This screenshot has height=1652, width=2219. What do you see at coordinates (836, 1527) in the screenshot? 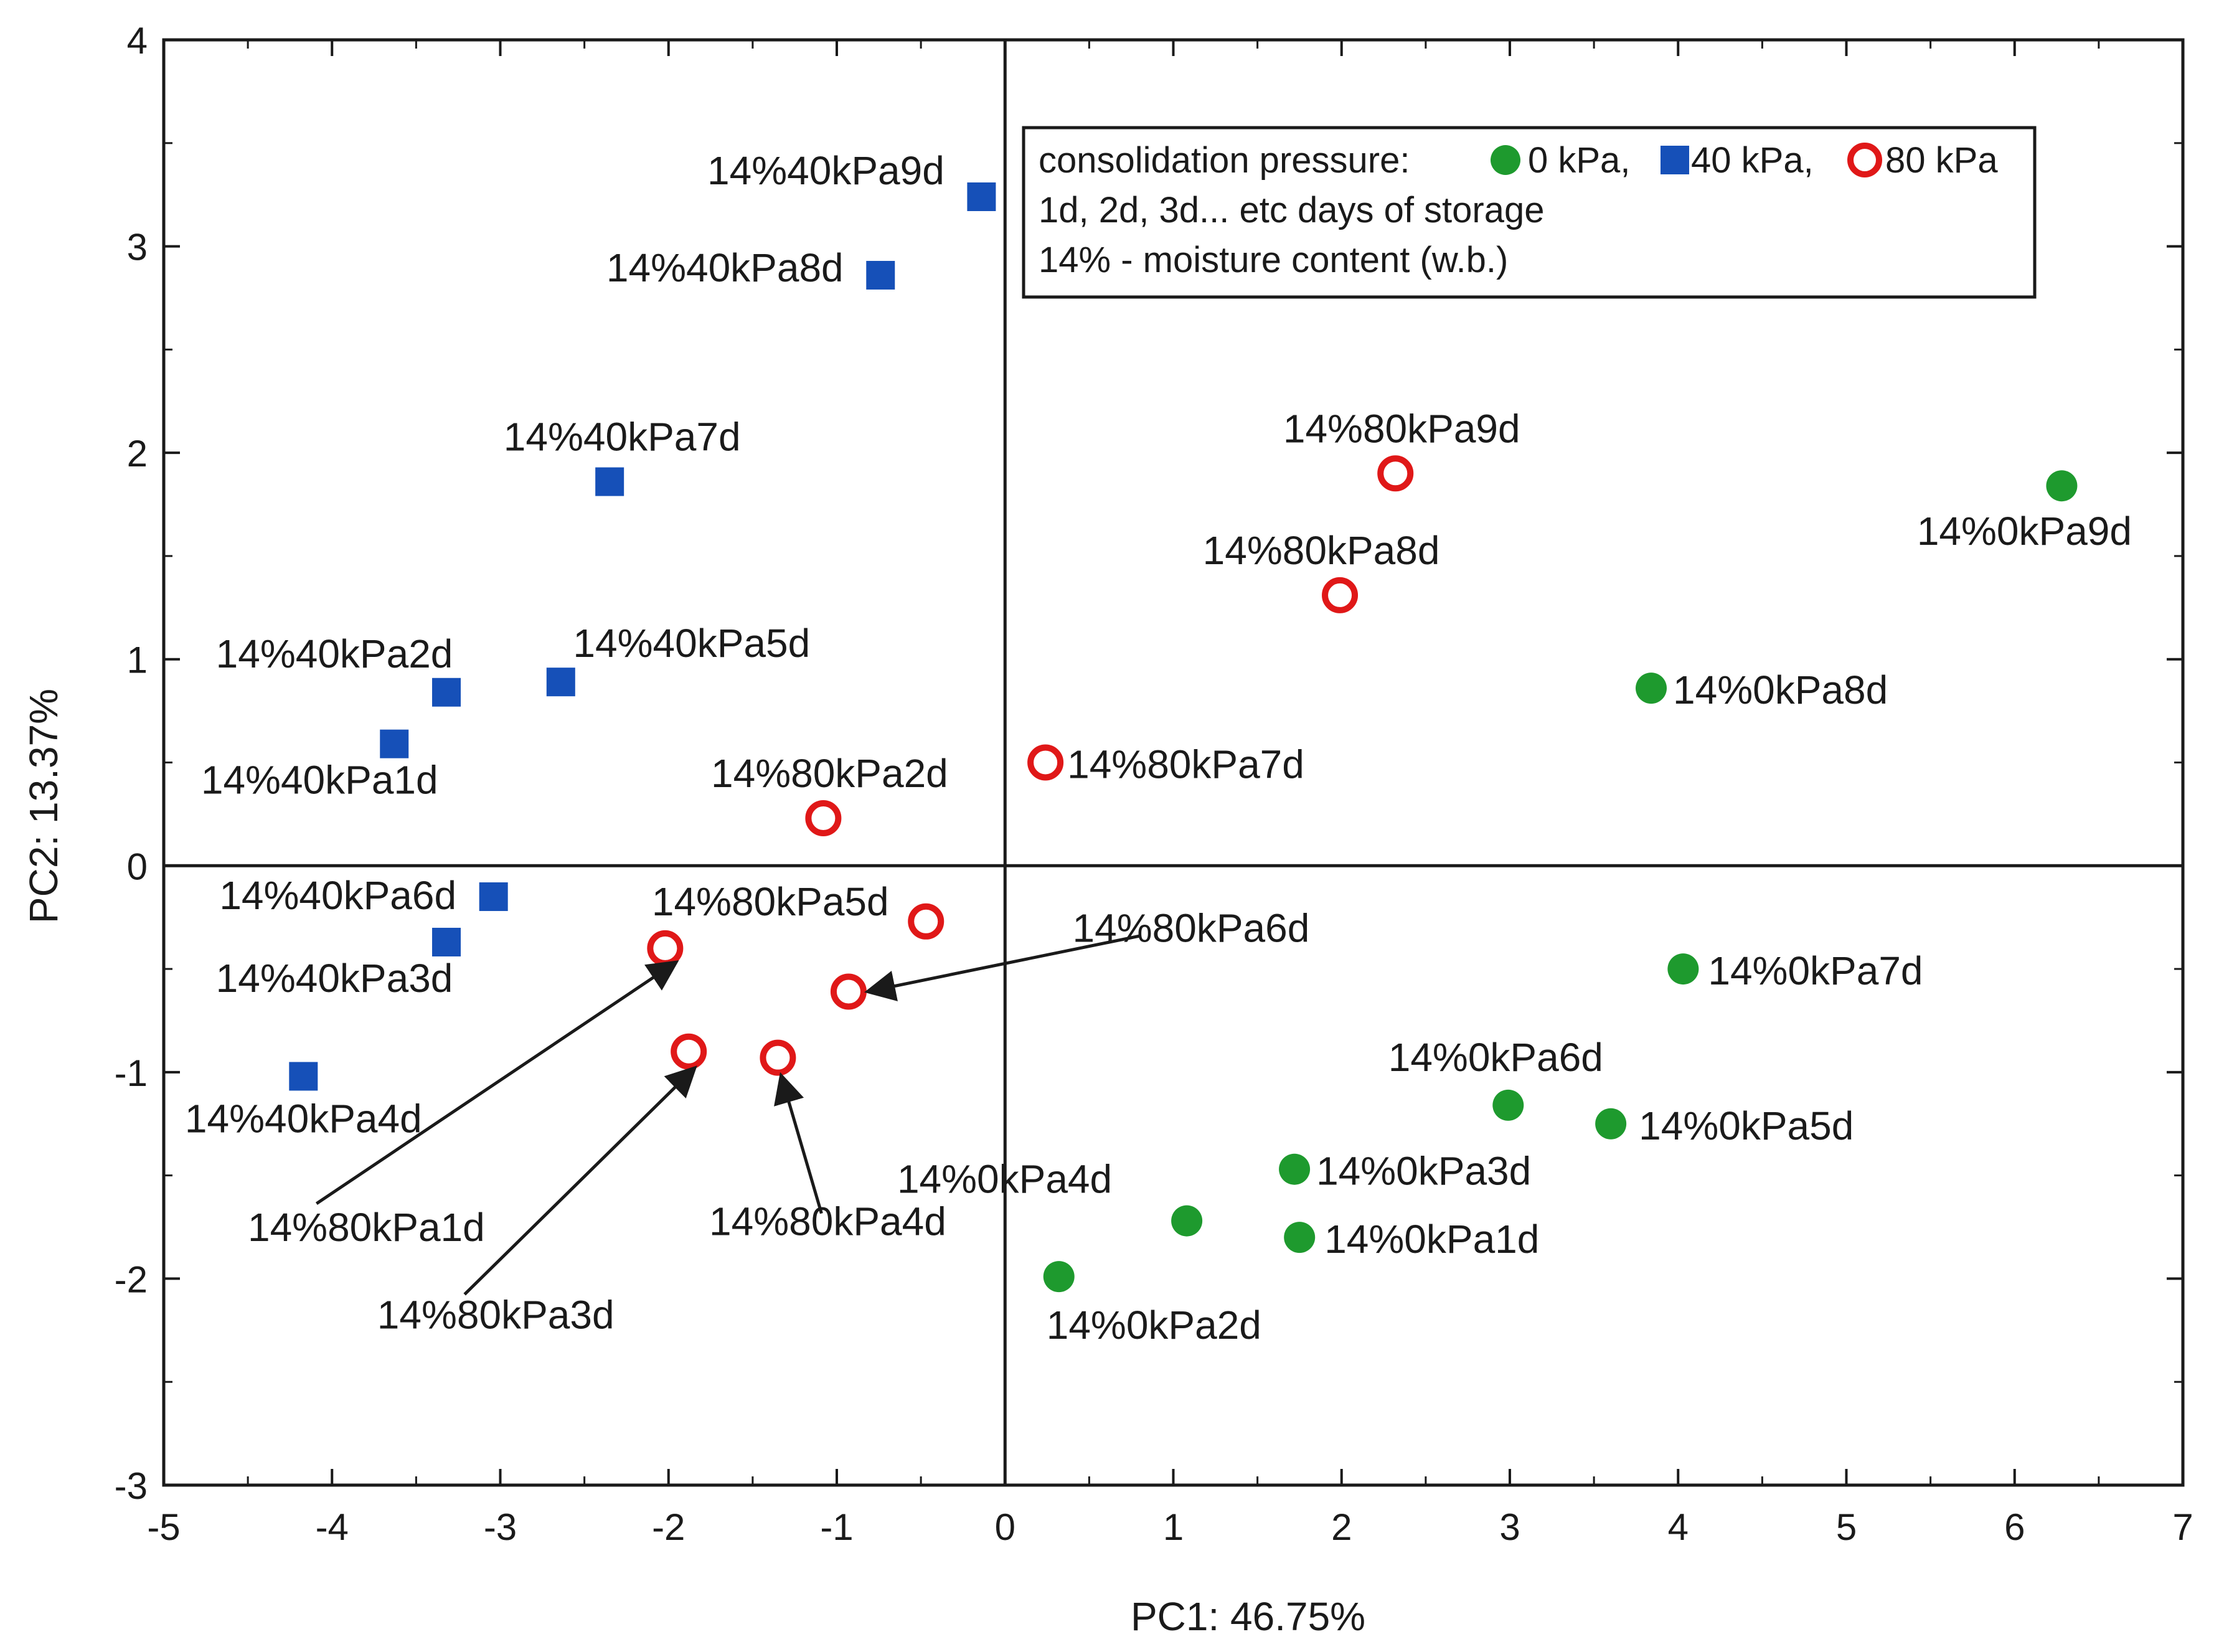
I see `x-tick-label: -1` at bounding box center [836, 1527].